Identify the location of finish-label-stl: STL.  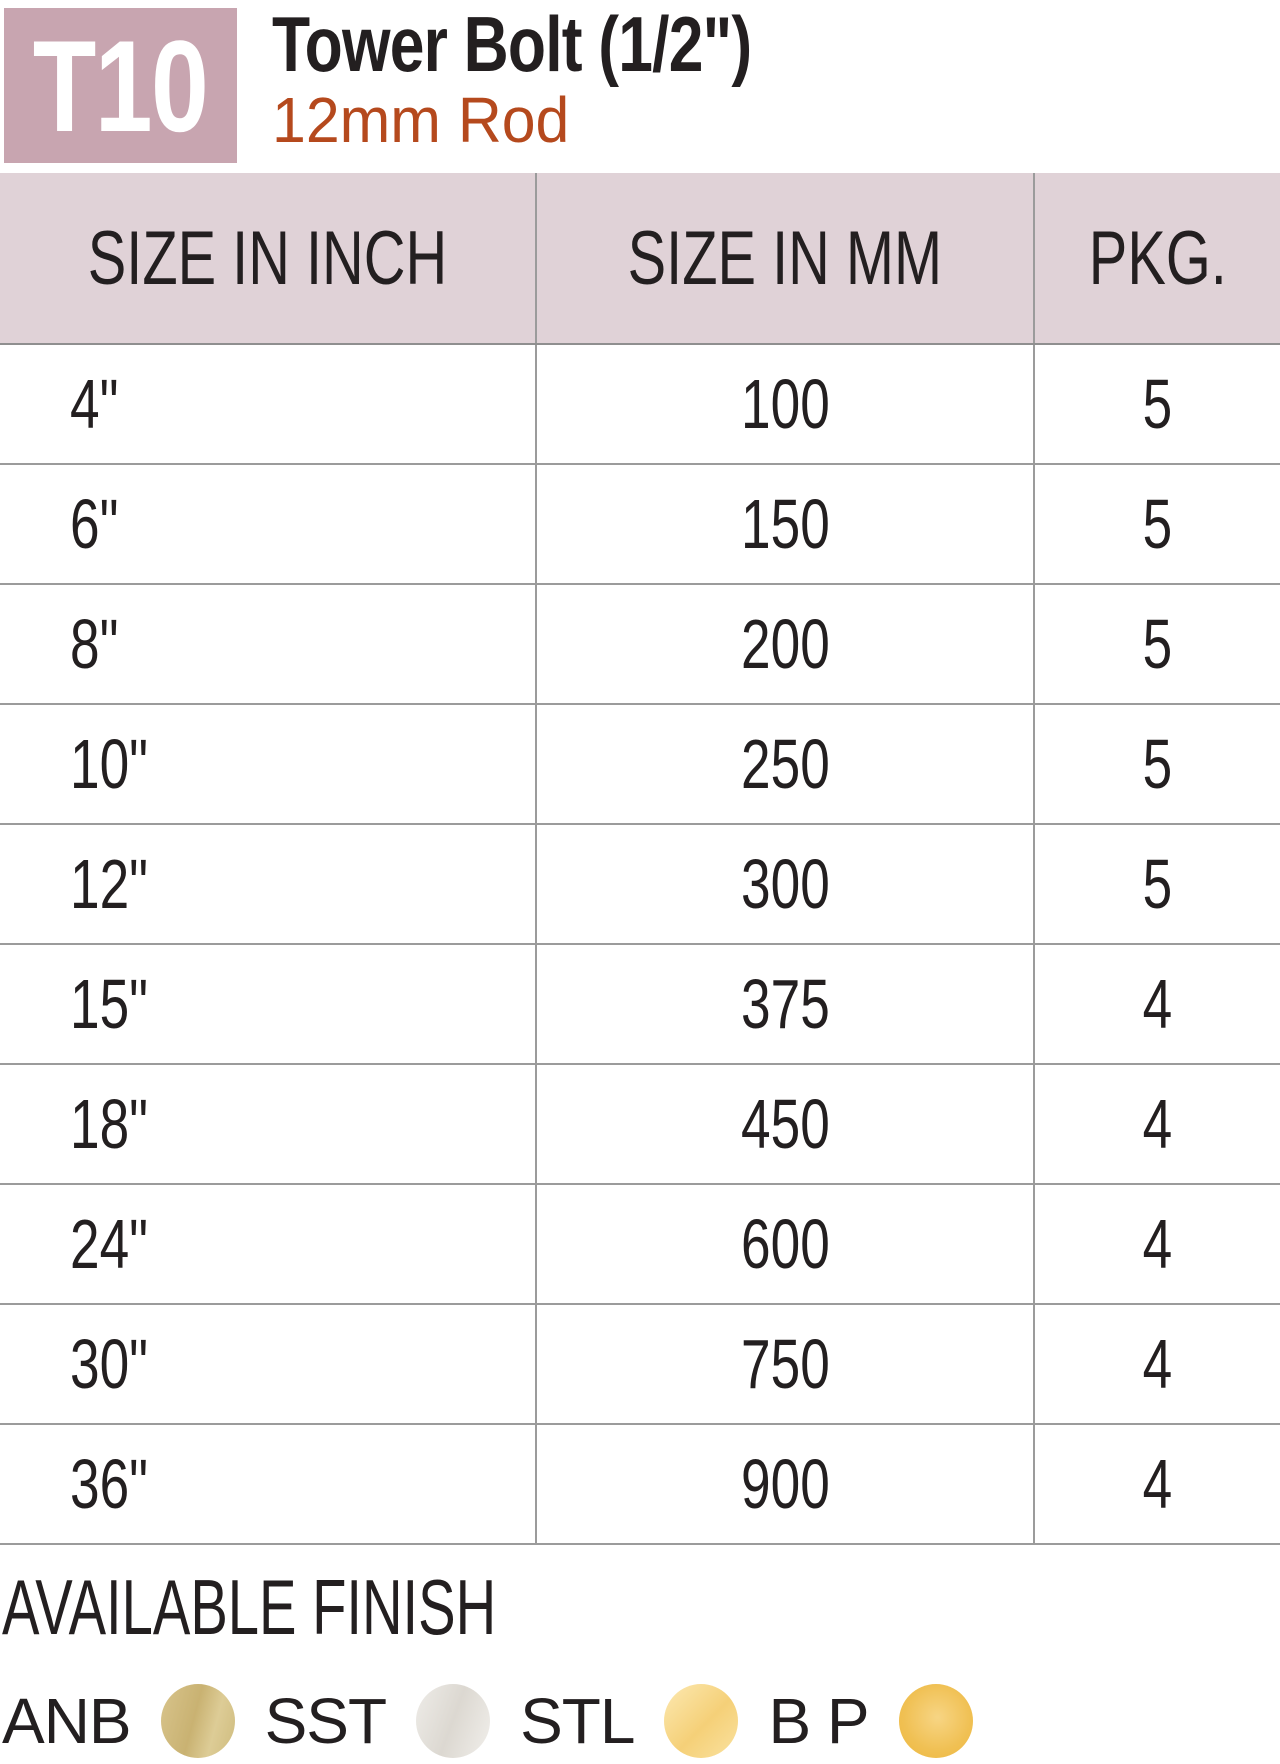
(577, 1721).